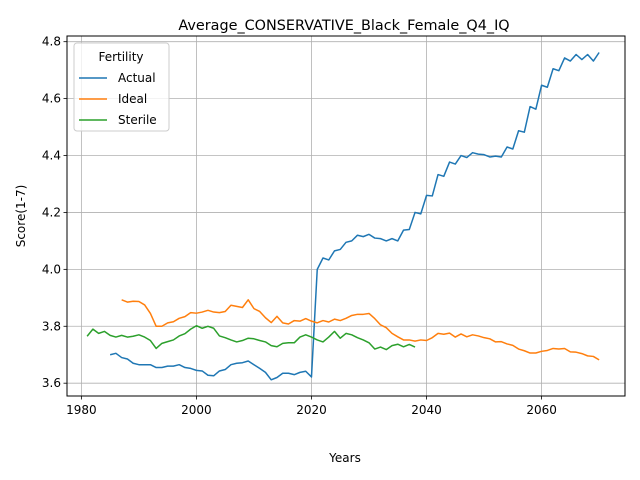 Image resolution: width=640 pixels, height=480 pixels. I want to click on legend-title: Fertility, so click(120, 57).